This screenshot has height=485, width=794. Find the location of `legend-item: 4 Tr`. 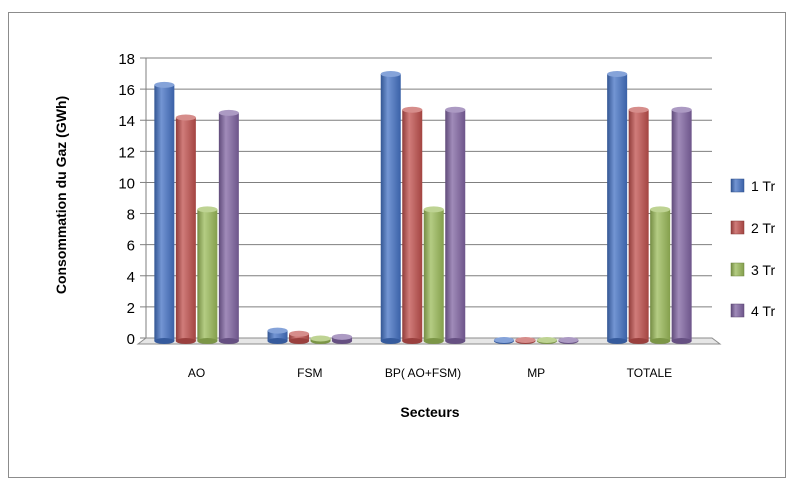

legend-item: 4 Tr is located at coordinates (752, 311).